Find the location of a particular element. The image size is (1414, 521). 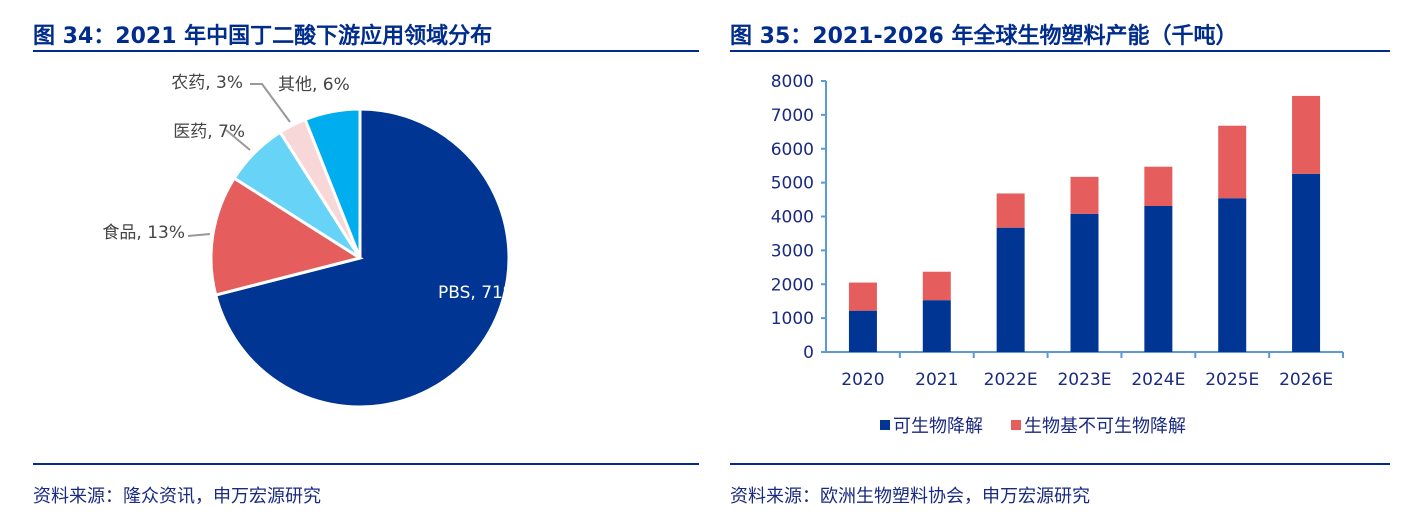

x-tick-label: 2024E is located at coordinates (1158, 380).